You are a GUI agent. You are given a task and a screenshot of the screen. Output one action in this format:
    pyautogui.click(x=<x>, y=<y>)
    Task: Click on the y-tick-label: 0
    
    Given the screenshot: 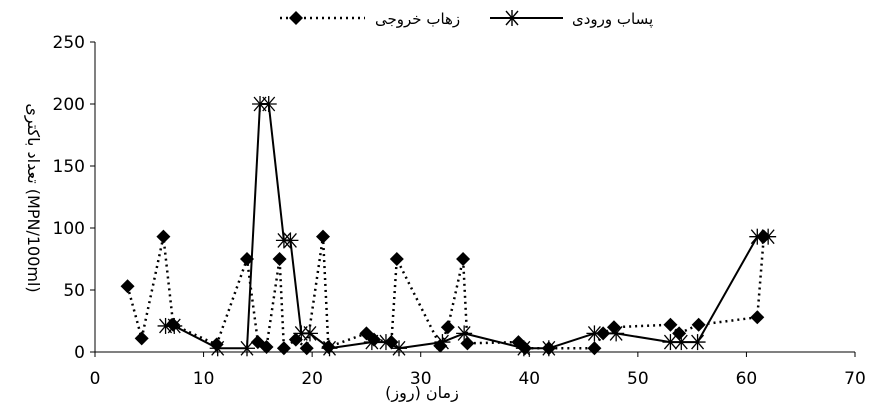 What is the action you would take?
    pyautogui.click(x=79, y=353)
    